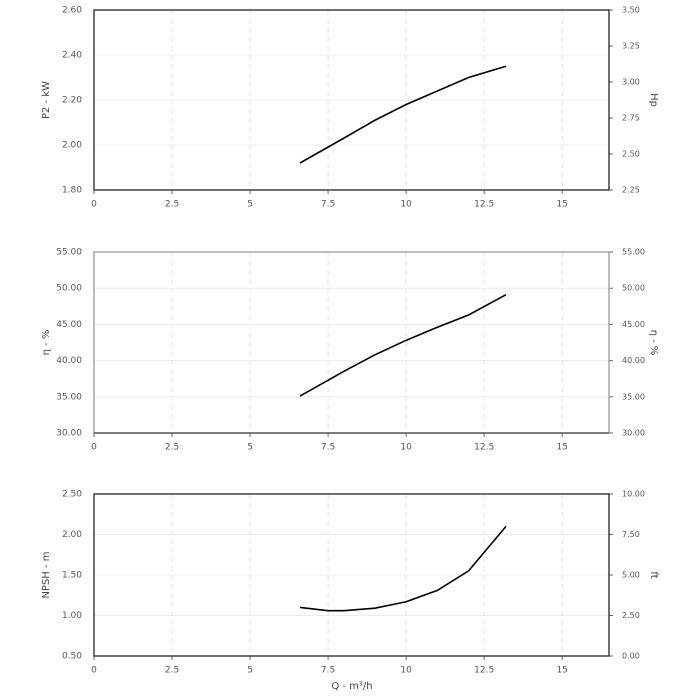 This screenshot has height=700, width=700. I want to click on y-axis-title: η - %, so click(46, 343).